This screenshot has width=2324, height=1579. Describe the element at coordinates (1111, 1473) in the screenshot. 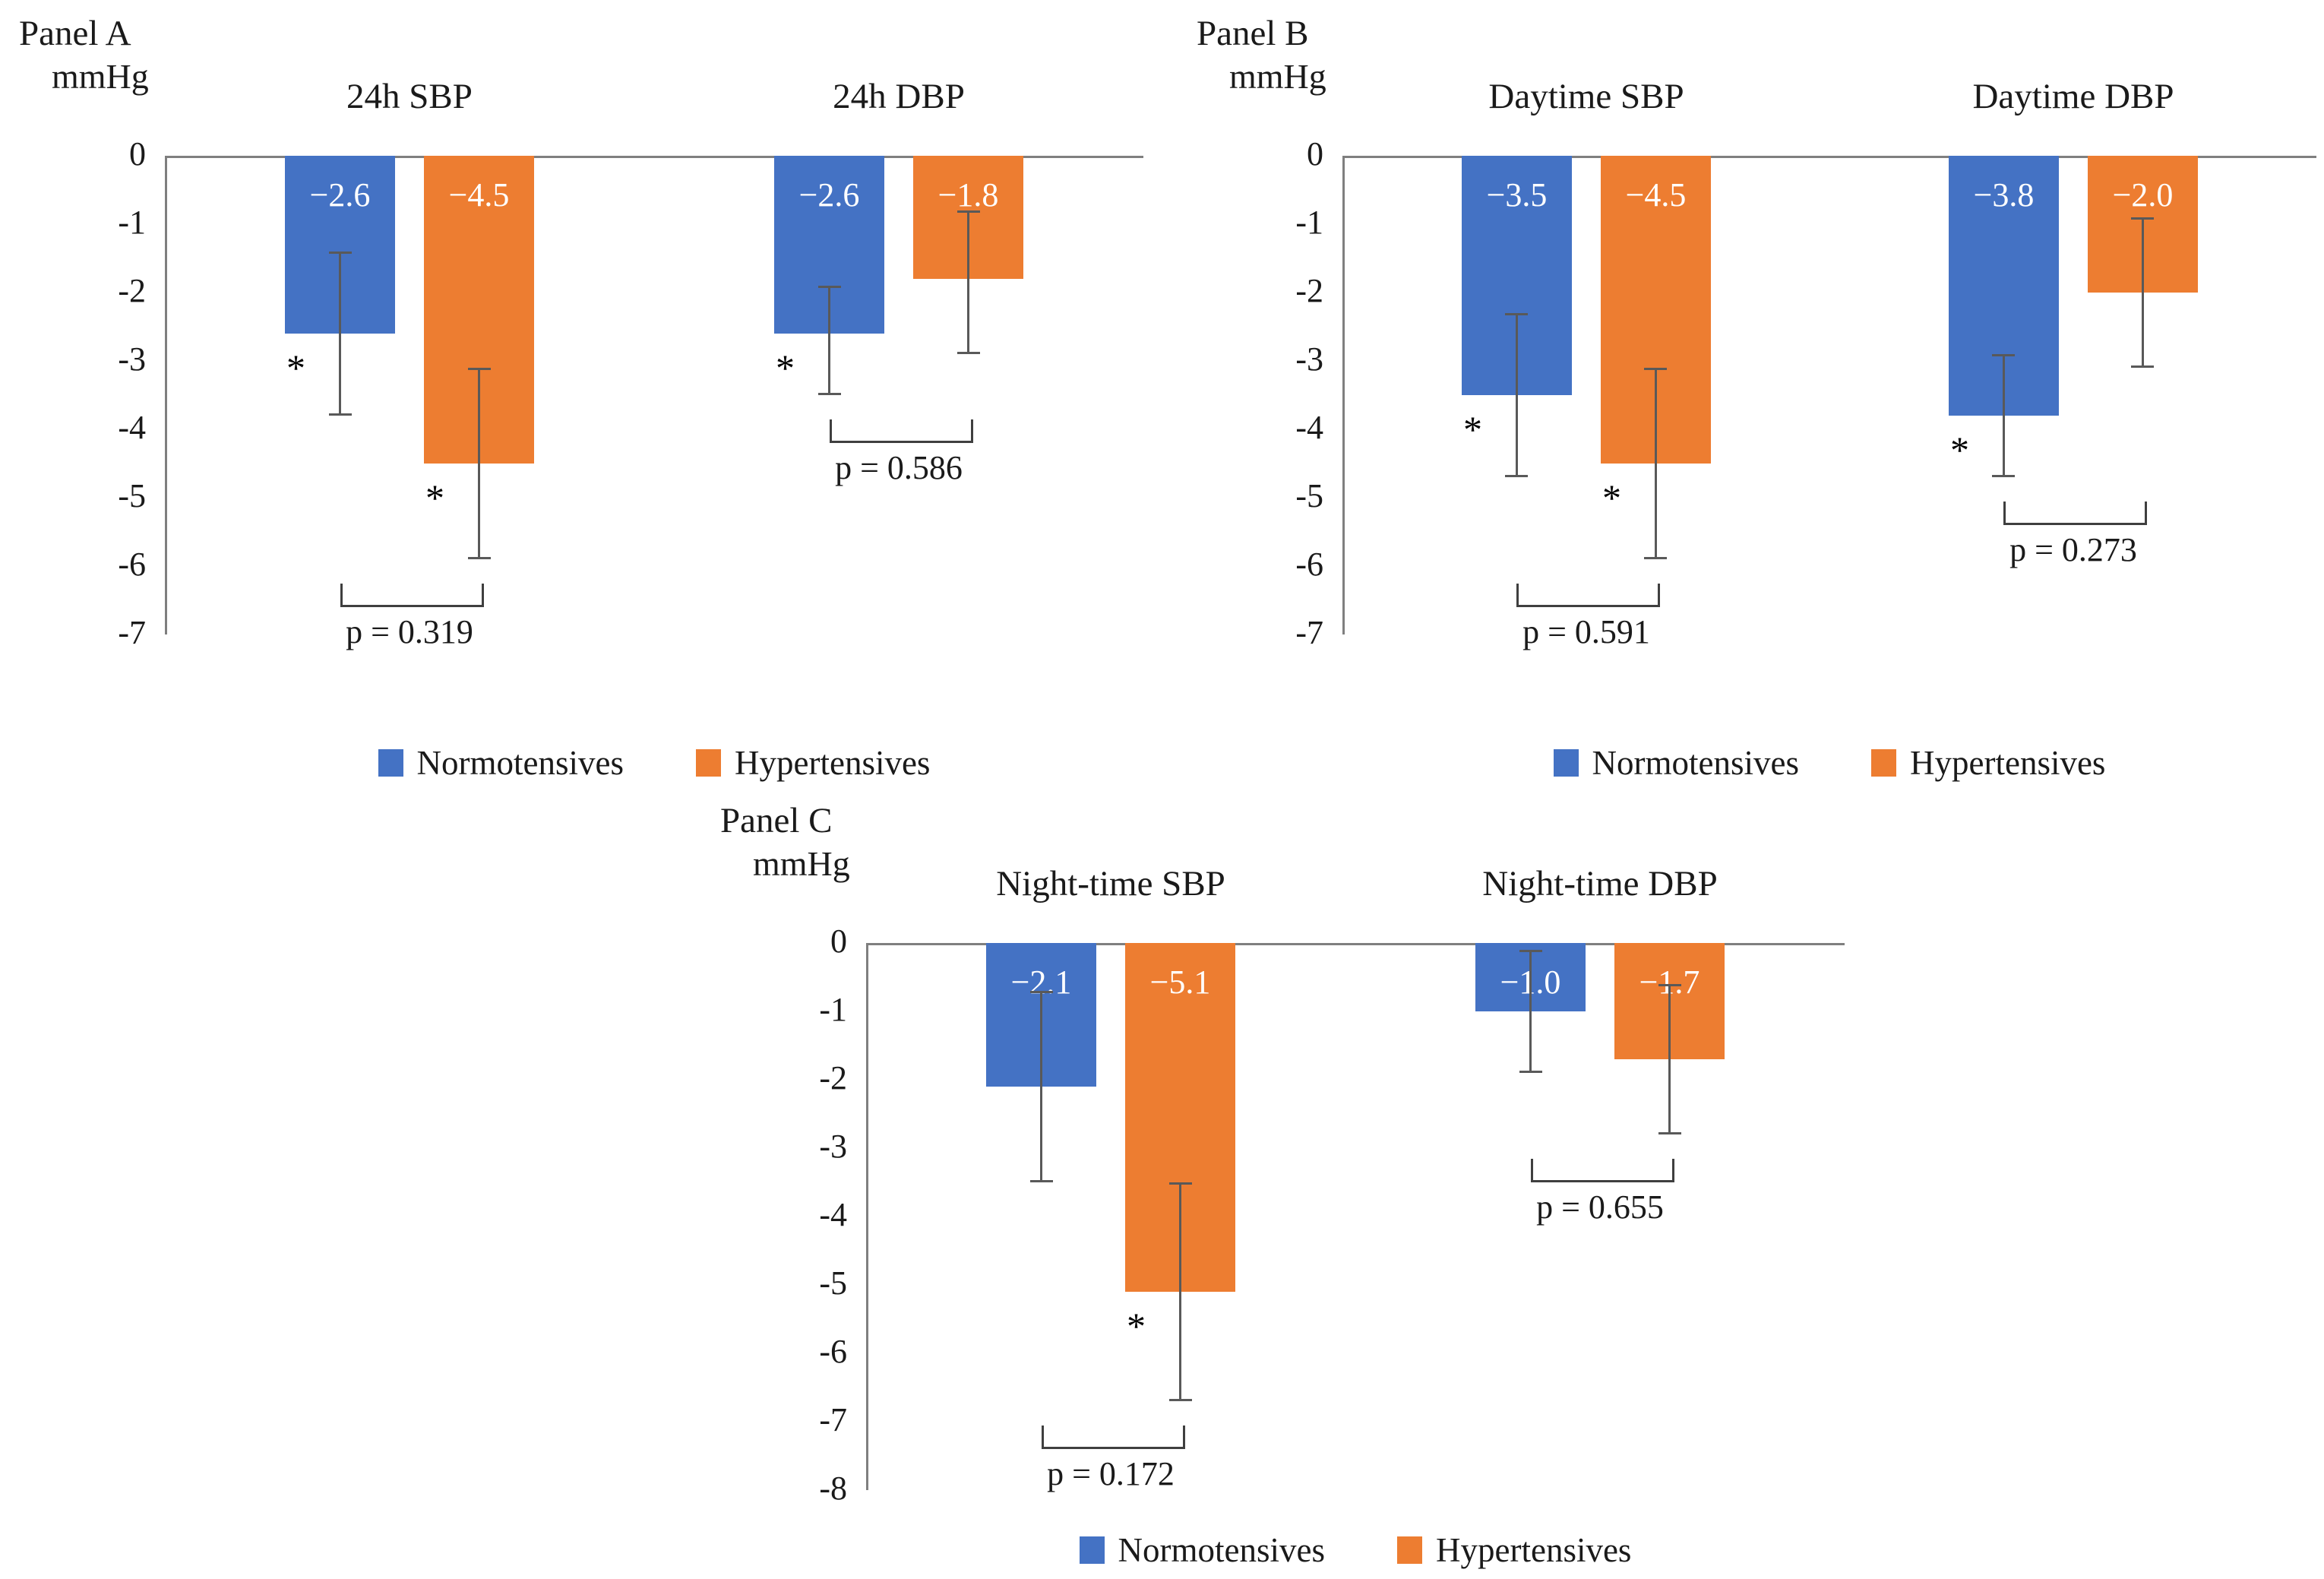

I see `p-value-label: p = 0.172` at that location.